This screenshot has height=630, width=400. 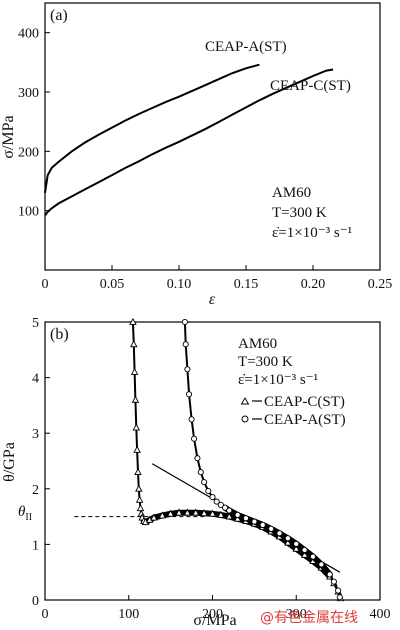 What do you see at coordinates (212, 299) in the screenshot?
I see `panel-a-xlabel: ε` at bounding box center [212, 299].